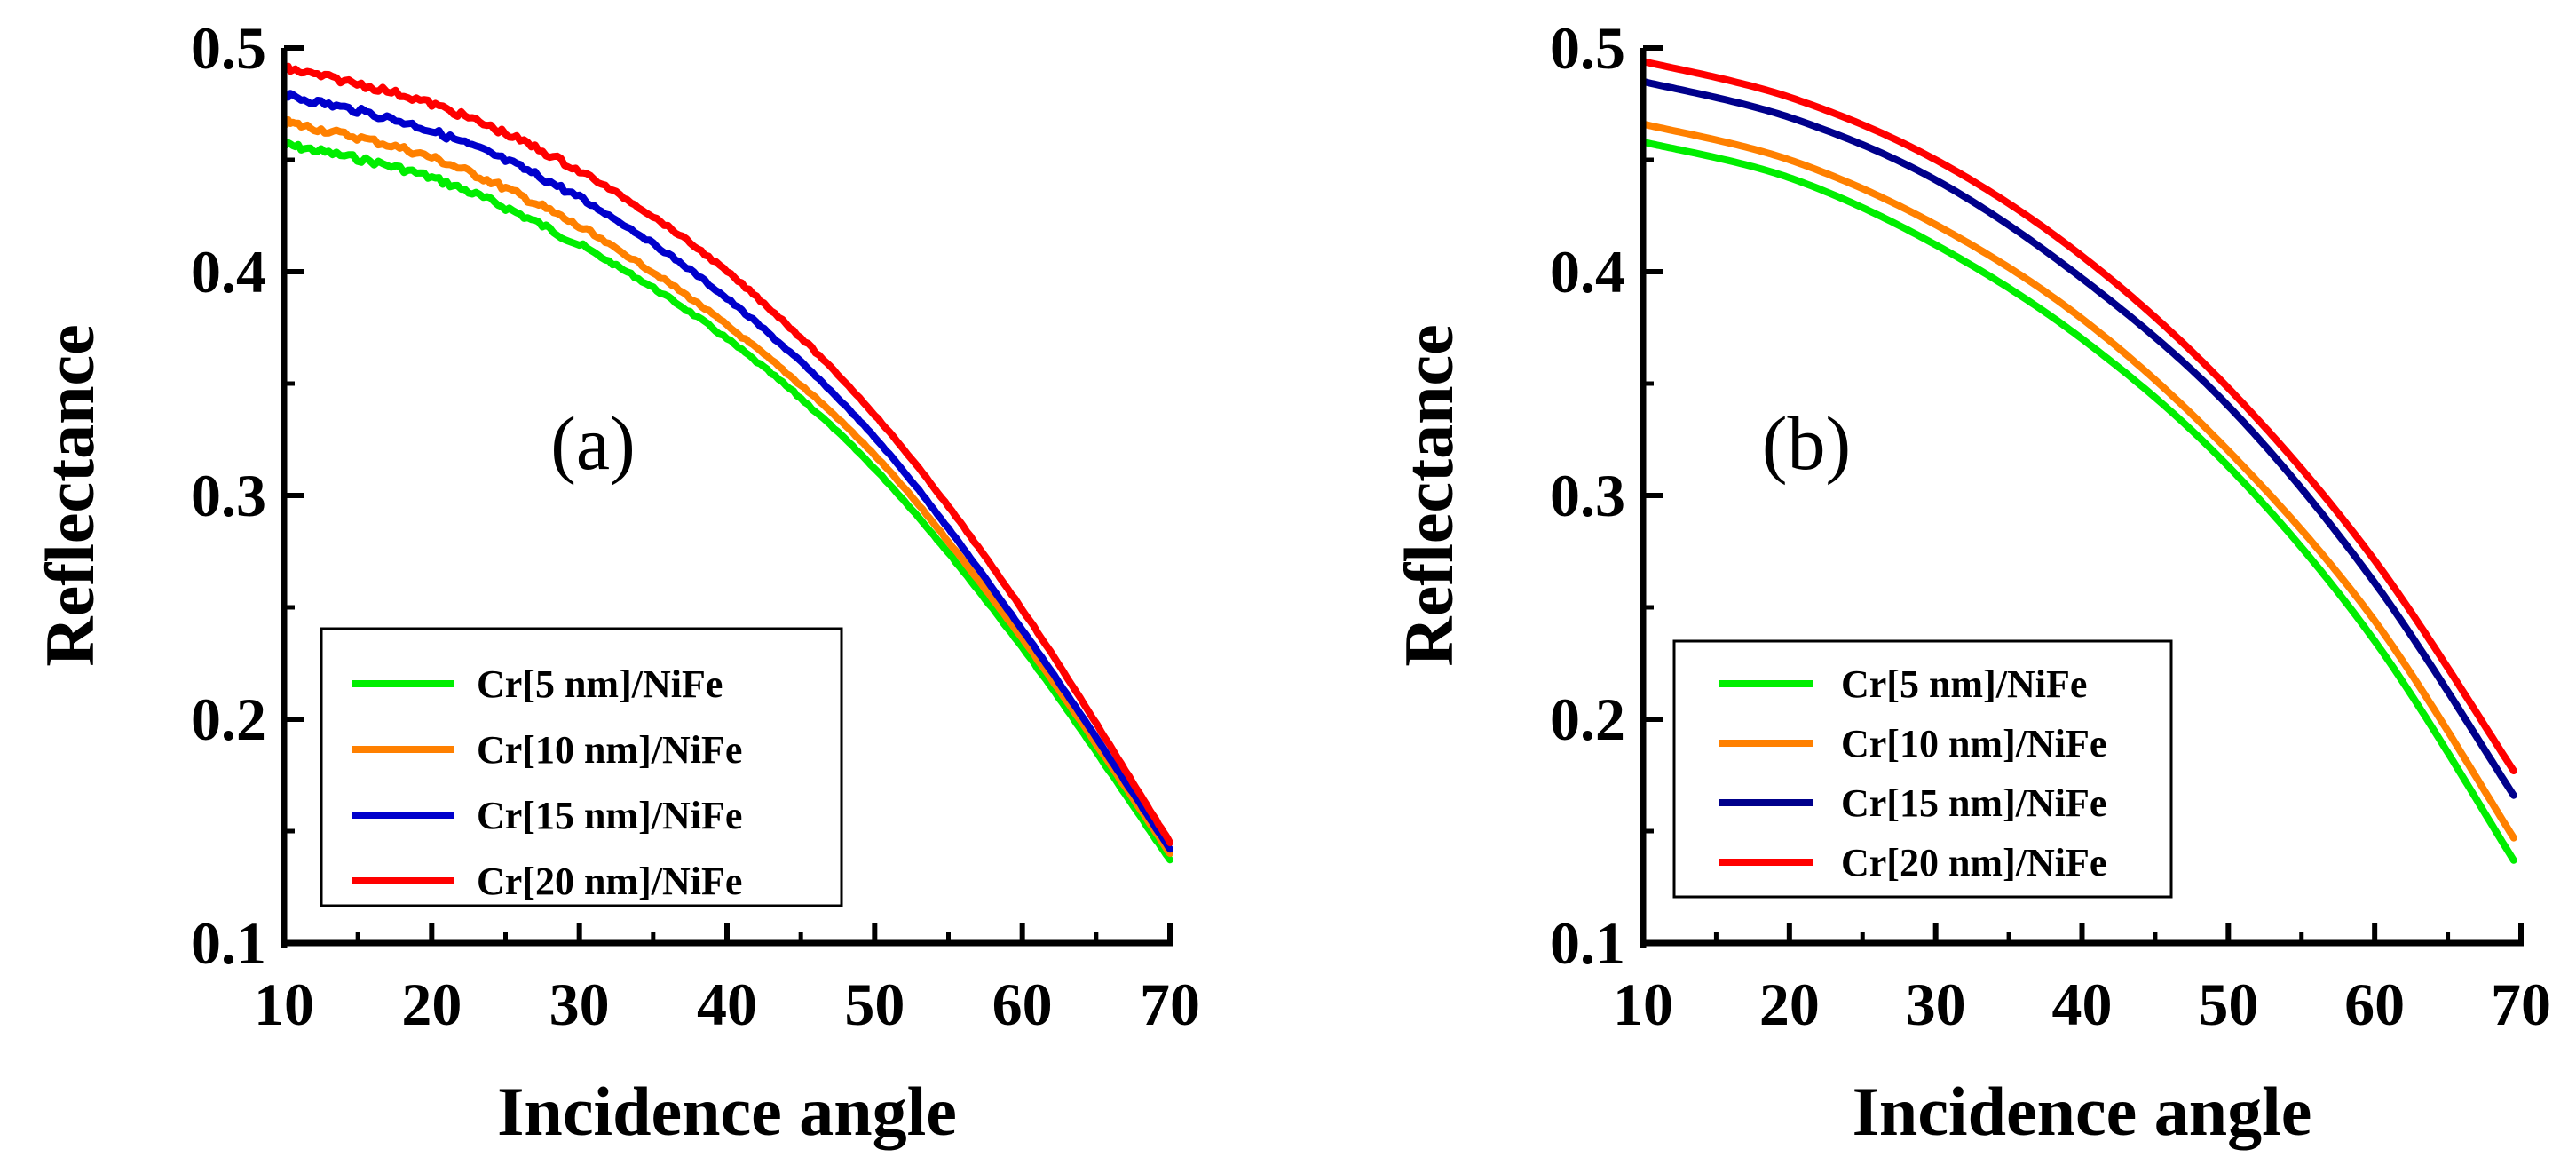 The width and height of the screenshot is (2576, 1173). What do you see at coordinates (592, 443) in the screenshot?
I see `panel-label: (a)` at bounding box center [592, 443].